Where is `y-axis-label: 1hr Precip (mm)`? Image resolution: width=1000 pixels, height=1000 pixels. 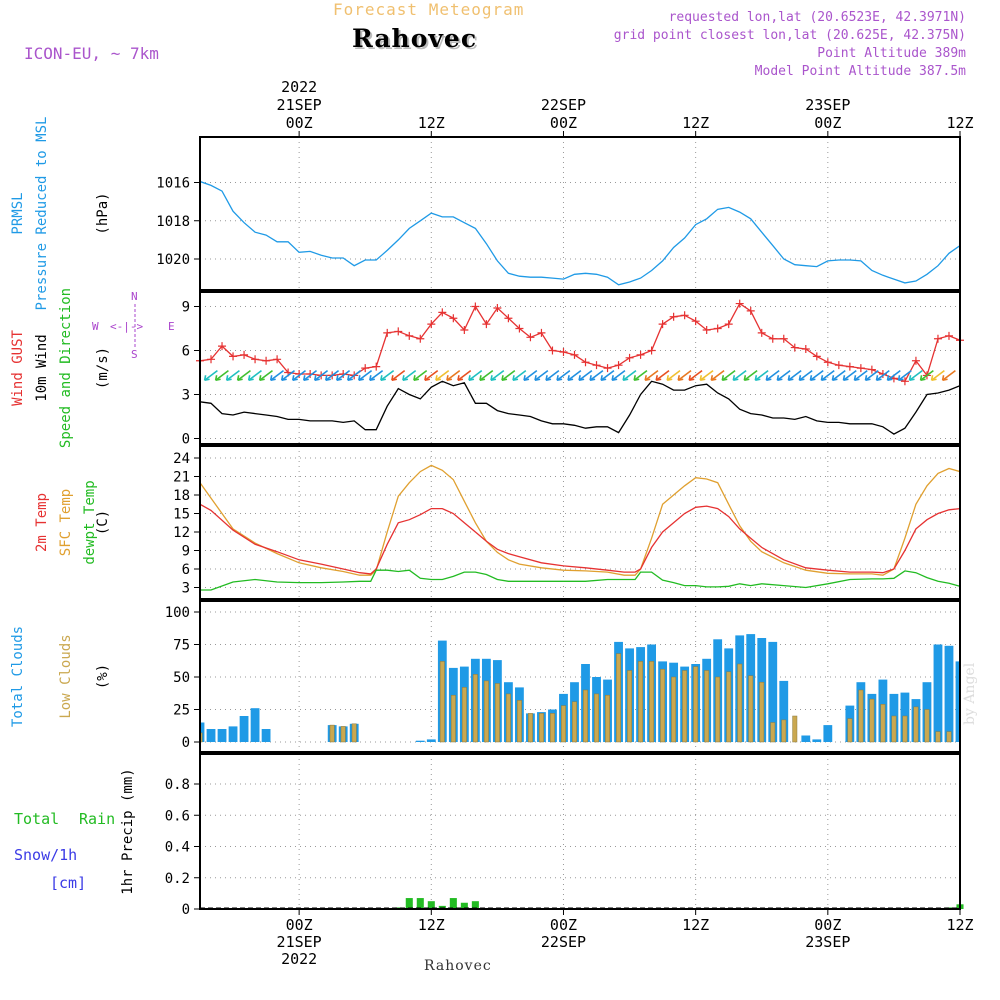 y-axis-label: 1hr Precip (mm) is located at coordinates (128, 831).